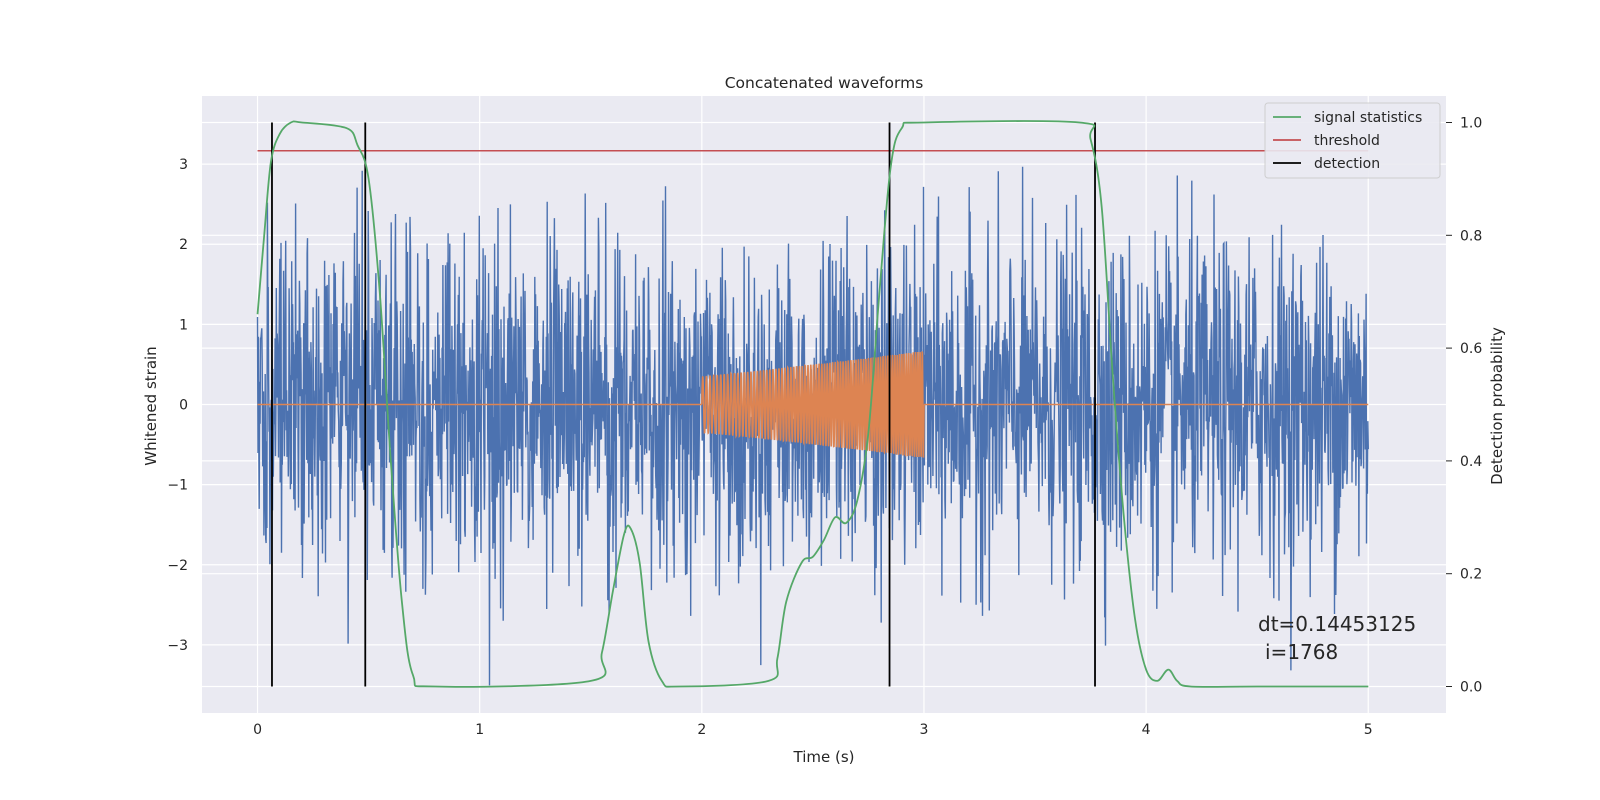 The image size is (1600, 800). Describe the element at coordinates (183, 165) in the screenshot. I see `y-left-tick-label: 3` at that location.